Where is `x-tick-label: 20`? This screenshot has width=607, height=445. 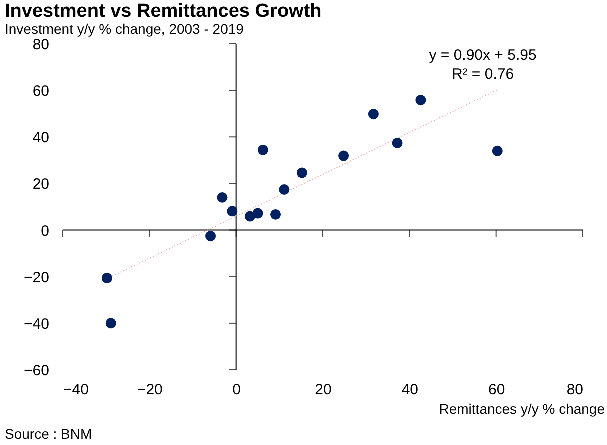
x-tick-label: 20 is located at coordinates (323, 390).